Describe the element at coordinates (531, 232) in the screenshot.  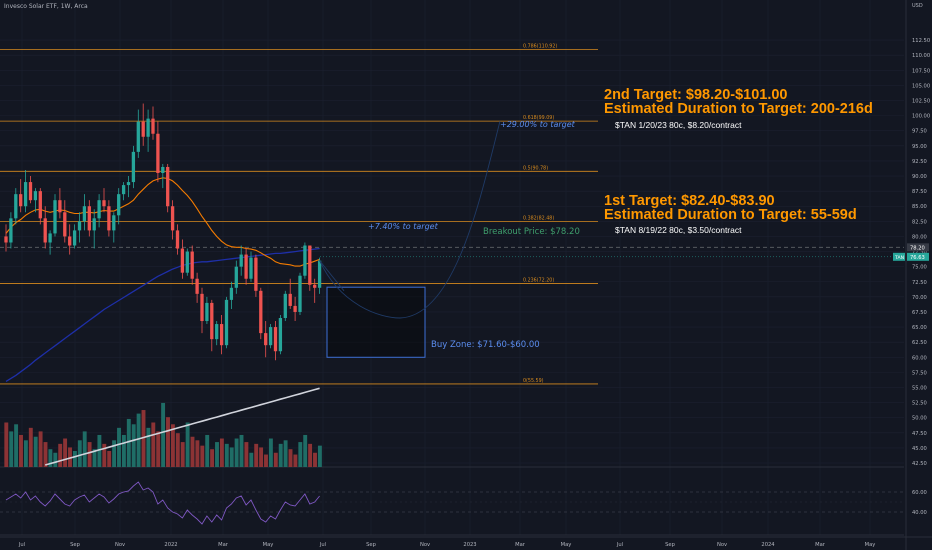
I see `breakout-label: Breakout Price: $78.20` at that location.